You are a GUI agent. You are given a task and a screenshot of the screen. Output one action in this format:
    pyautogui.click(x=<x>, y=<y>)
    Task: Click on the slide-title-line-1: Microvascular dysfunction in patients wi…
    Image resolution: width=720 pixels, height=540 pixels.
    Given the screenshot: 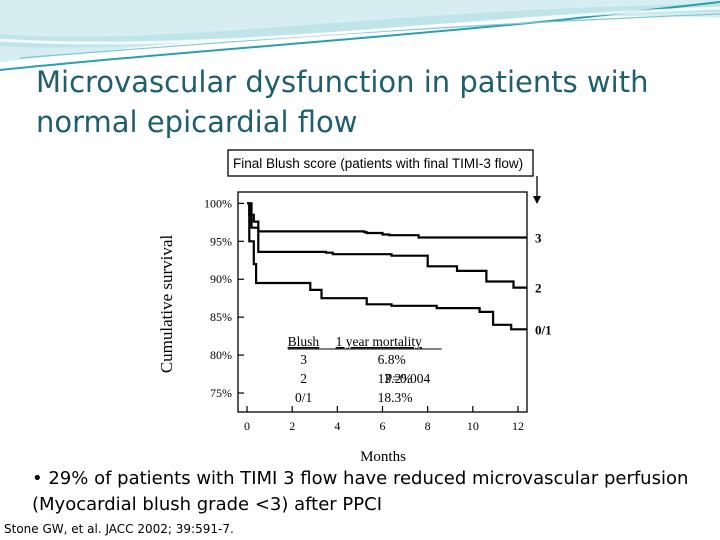 What is the action you would take?
    pyautogui.click(x=342, y=82)
    